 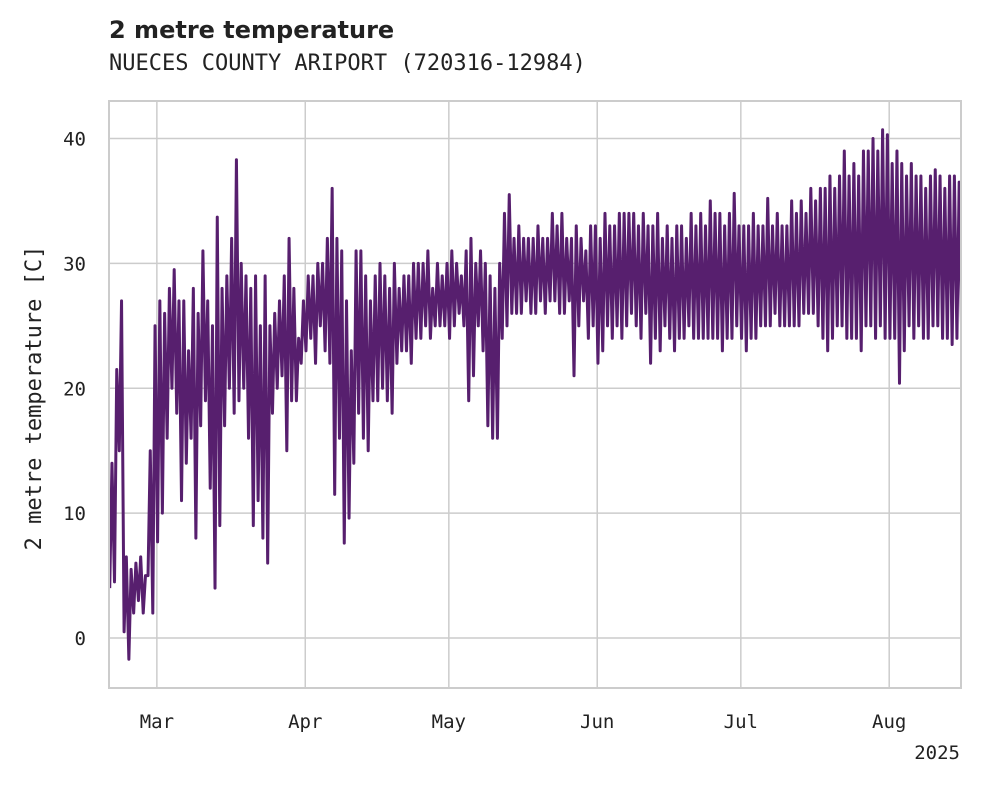 What do you see at coordinates (889, 722) in the screenshot?
I see `x-tick-label: Aug` at bounding box center [889, 722].